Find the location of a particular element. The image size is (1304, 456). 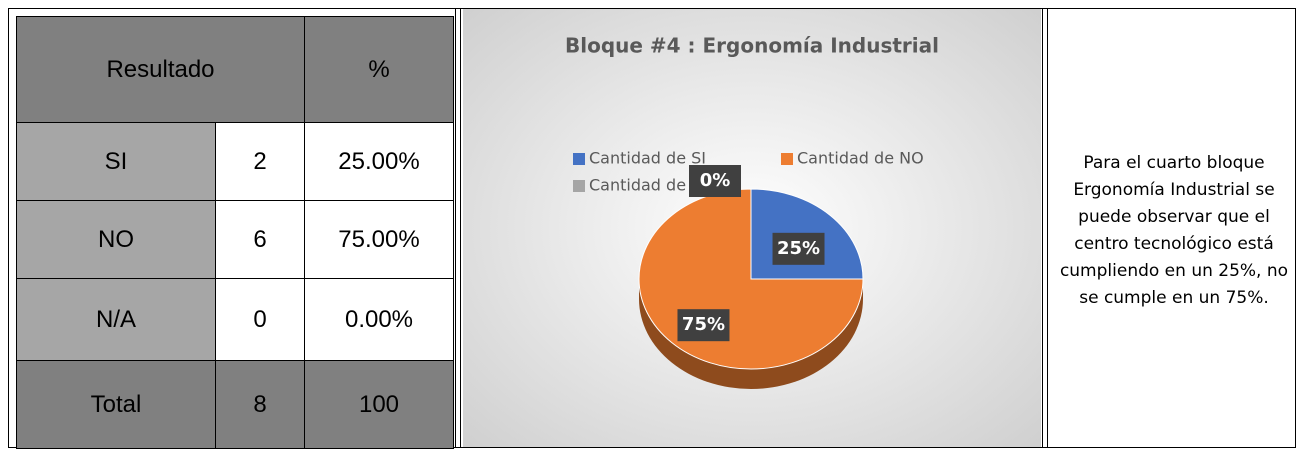

legend-label: Cantidad de SI is located at coordinates (647, 158).